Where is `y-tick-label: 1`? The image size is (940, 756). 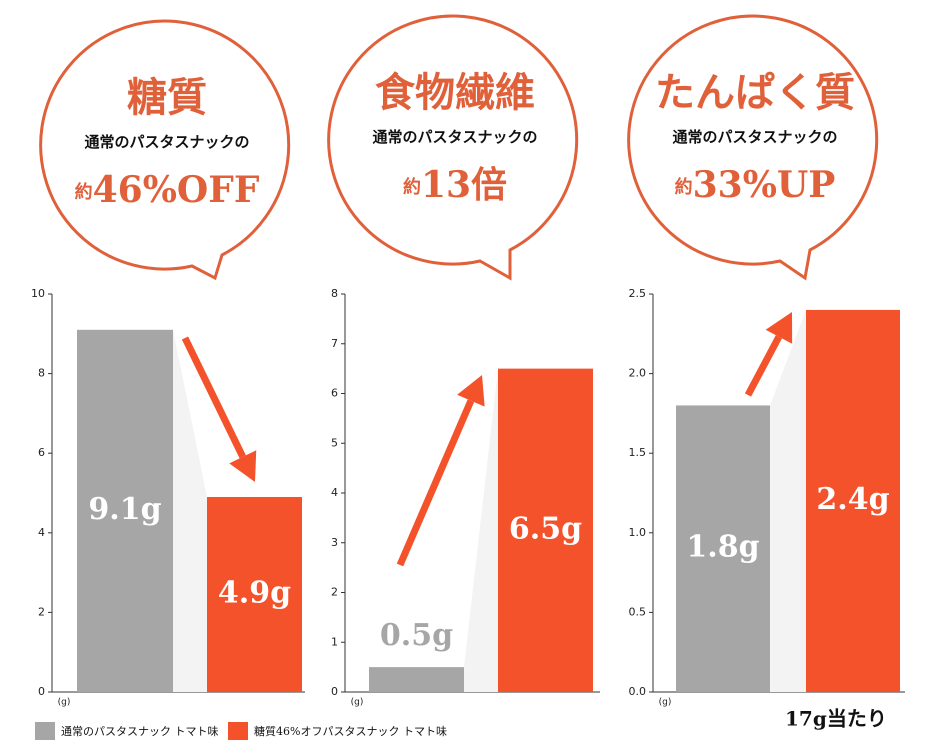 y-tick-label: 1 is located at coordinates (334, 641).